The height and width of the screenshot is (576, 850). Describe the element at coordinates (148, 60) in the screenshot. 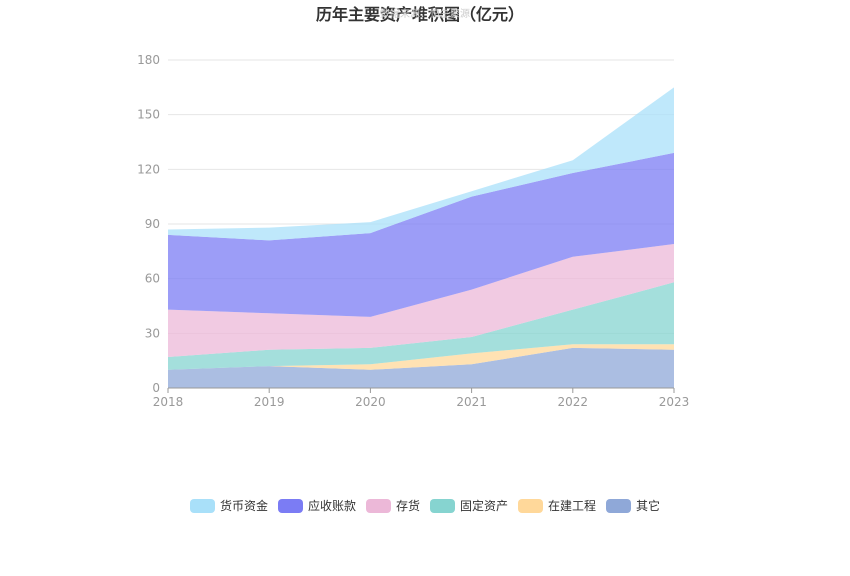

I see `y-tick-label: 180` at that location.